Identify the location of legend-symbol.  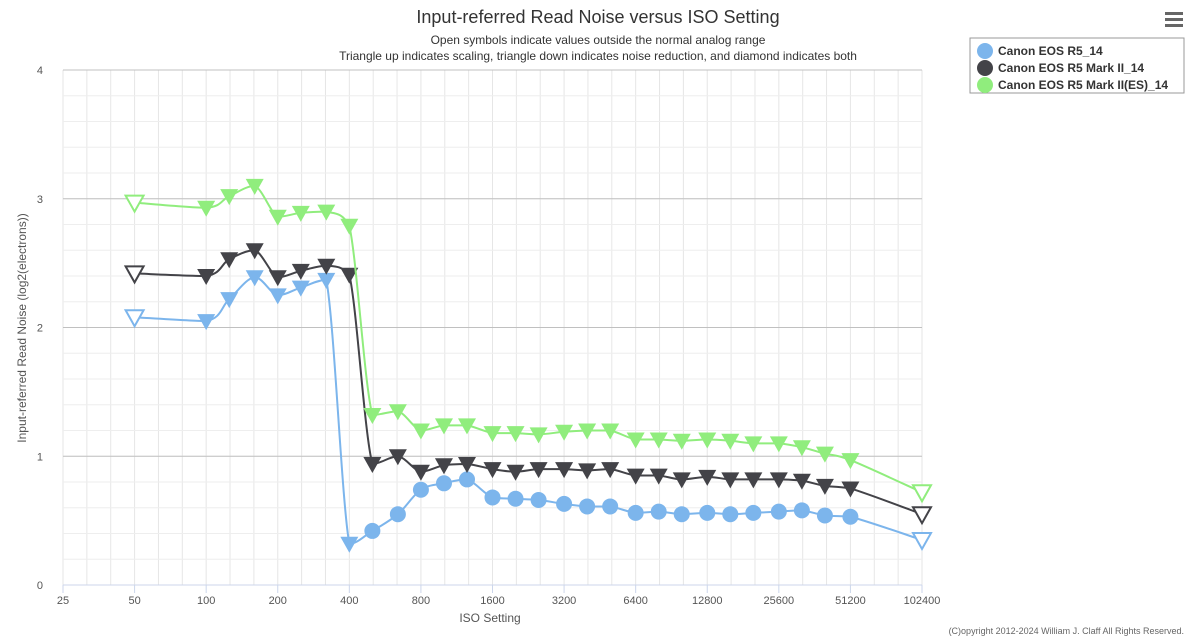
(985, 51).